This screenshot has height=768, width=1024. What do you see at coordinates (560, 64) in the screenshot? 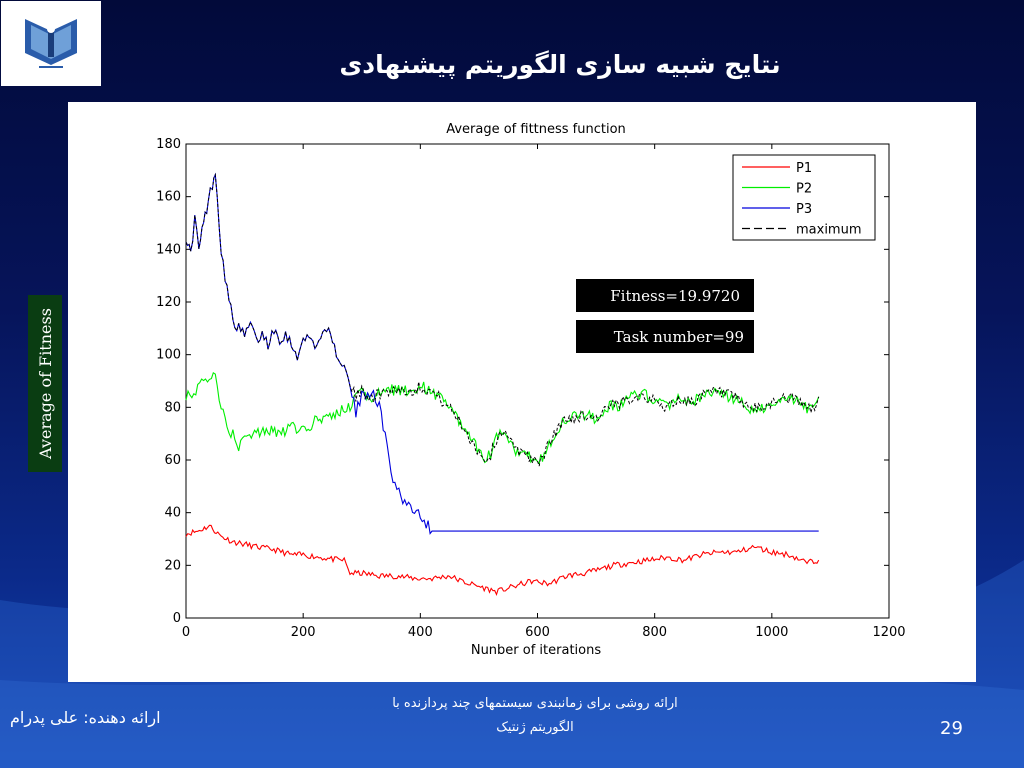
I see `slide-title: نتایج شبیه سازی الگوریتم پیشنهادی` at bounding box center [560, 64].